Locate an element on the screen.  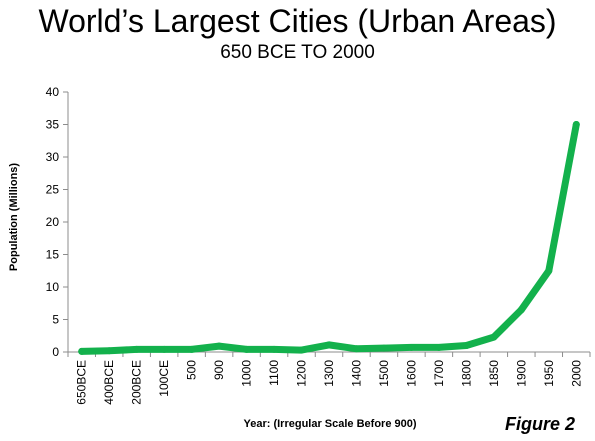
y-tick-label: 15 is located at coordinates (53, 255).